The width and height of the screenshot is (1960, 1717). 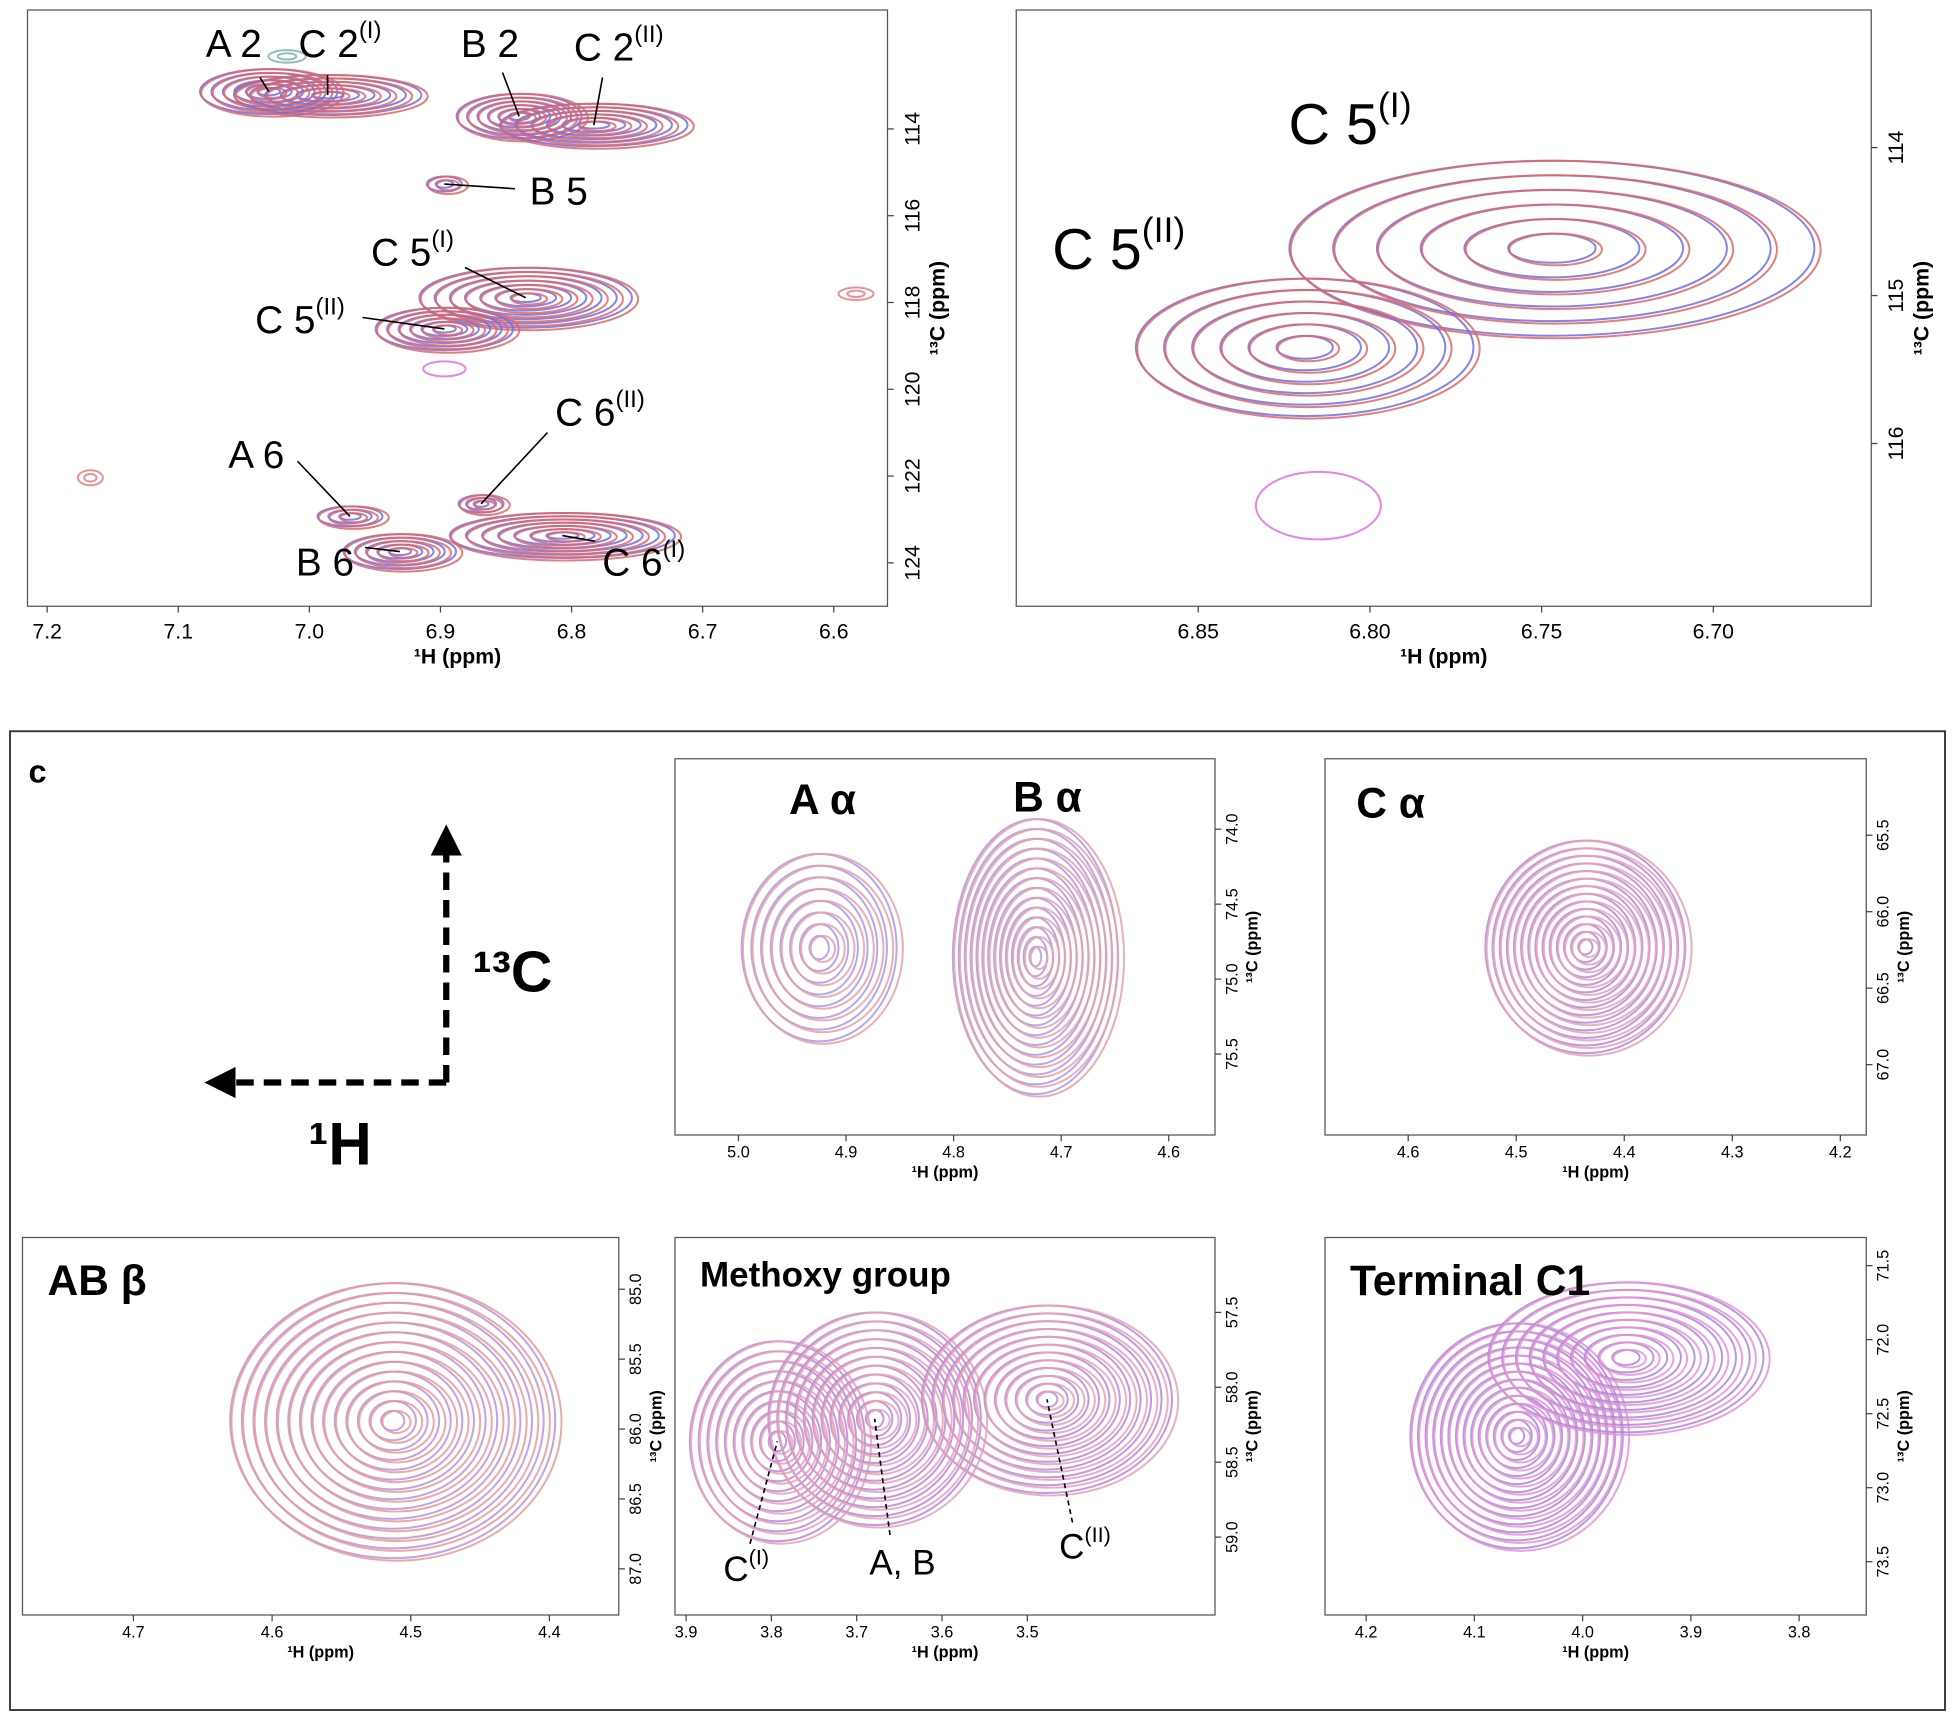 What do you see at coordinates (97, 1281) in the screenshot?
I see `panel-title: AB β` at bounding box center [97, 1281].